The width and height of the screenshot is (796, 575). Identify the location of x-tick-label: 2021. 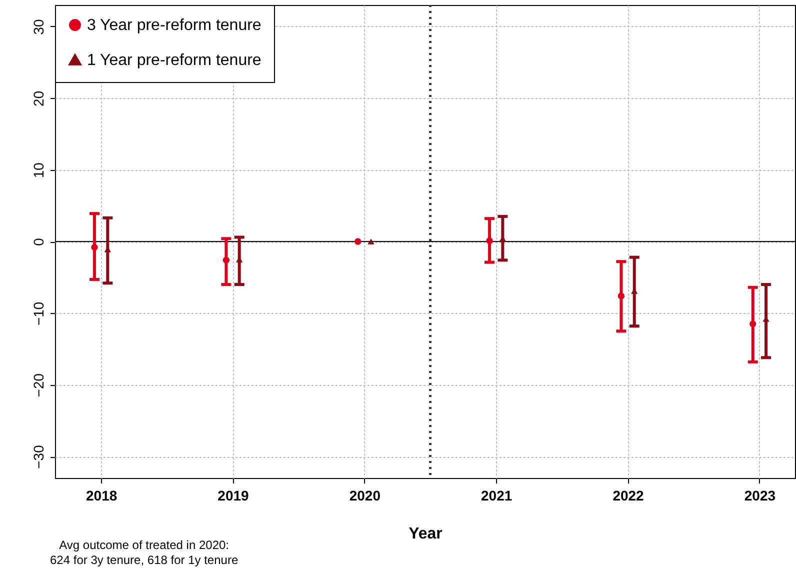
(496, 496).